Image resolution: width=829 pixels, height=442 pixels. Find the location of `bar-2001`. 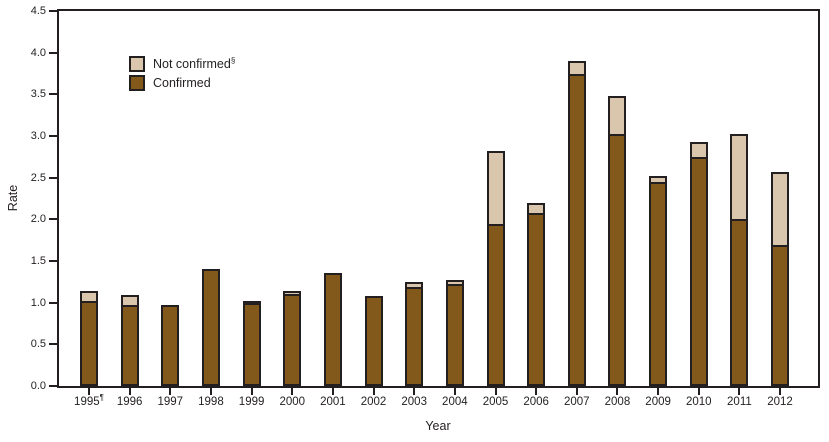

bar-2001 is located at coordinates (332, 329).